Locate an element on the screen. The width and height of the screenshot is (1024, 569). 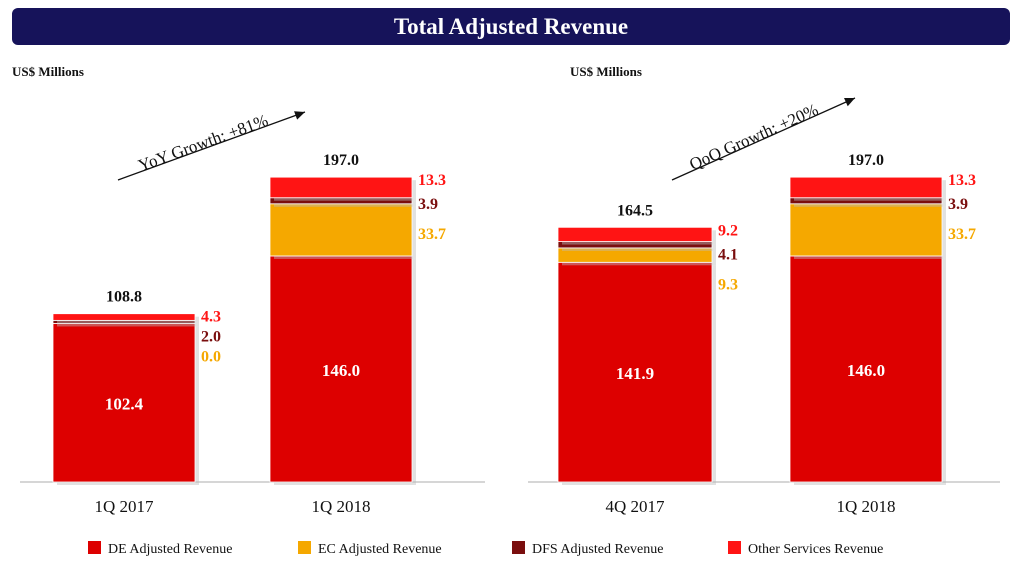
legend-swatch-dfs is located at coordinates (518, 547).